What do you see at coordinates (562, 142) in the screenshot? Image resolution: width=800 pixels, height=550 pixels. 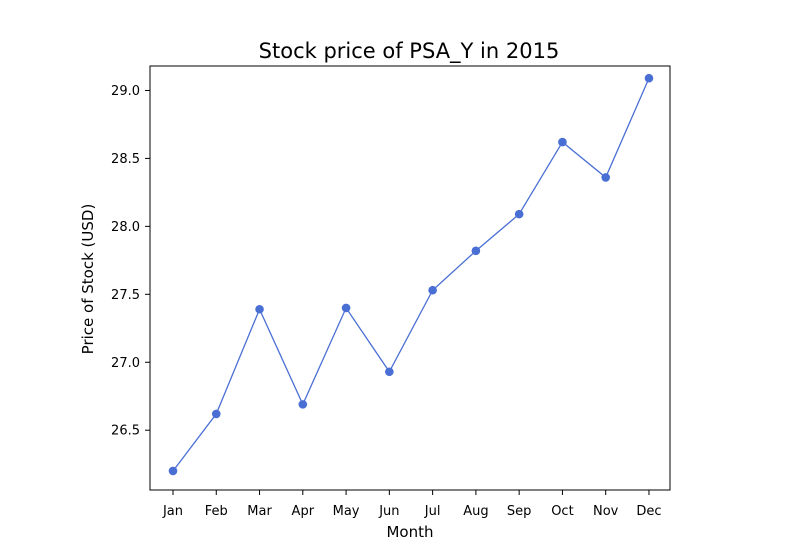 I see `data-point-oct` at bounding box center [562, 142].